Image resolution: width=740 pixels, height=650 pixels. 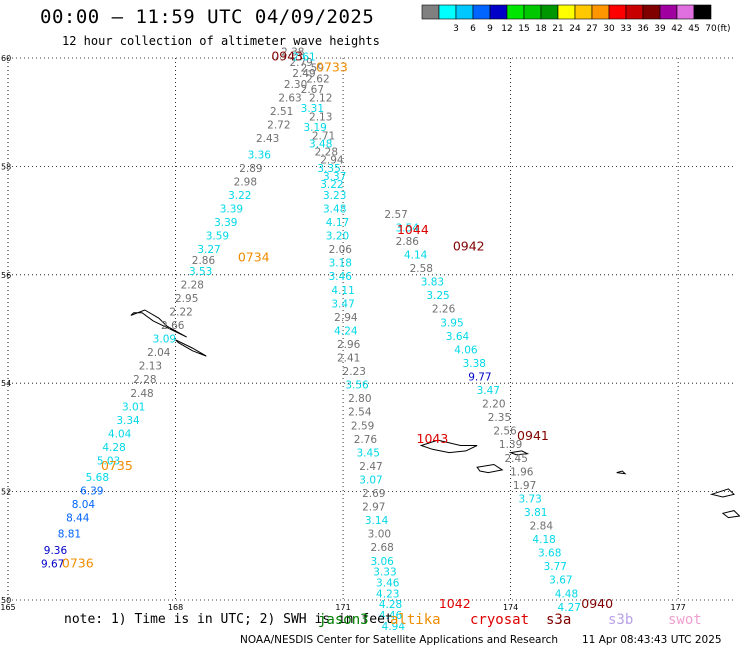 What do you see at coordinates (164, 340) in the screenshot?
I see `wave-height-label: 3.09` at bounding box center [164, 340].